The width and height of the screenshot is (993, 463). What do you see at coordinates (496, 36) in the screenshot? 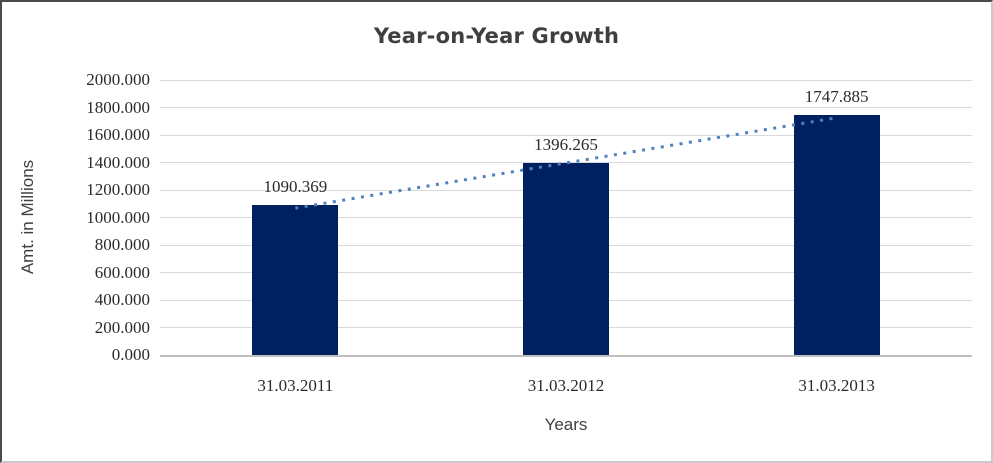
I see `chart-title: Year-on-Year Growth` at bounding box center [496, 36].